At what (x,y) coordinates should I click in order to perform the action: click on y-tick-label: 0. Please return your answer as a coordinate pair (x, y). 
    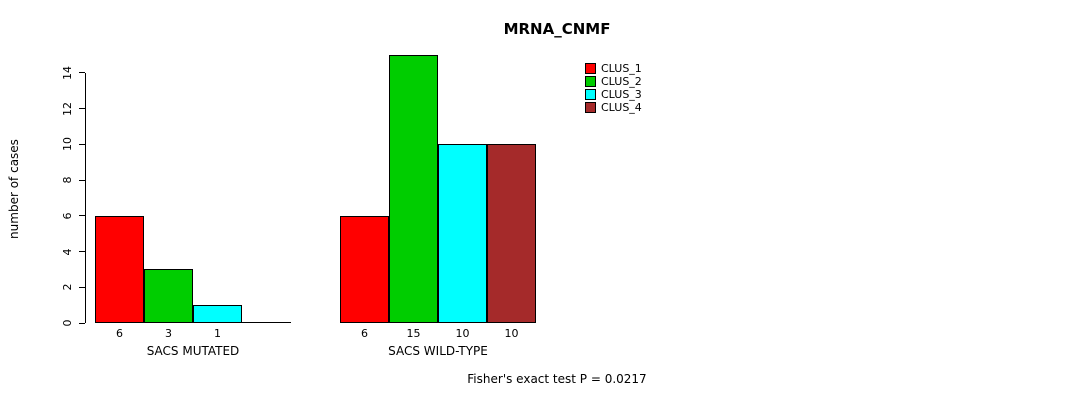
    Looking at the image, I should click on (67, 323).